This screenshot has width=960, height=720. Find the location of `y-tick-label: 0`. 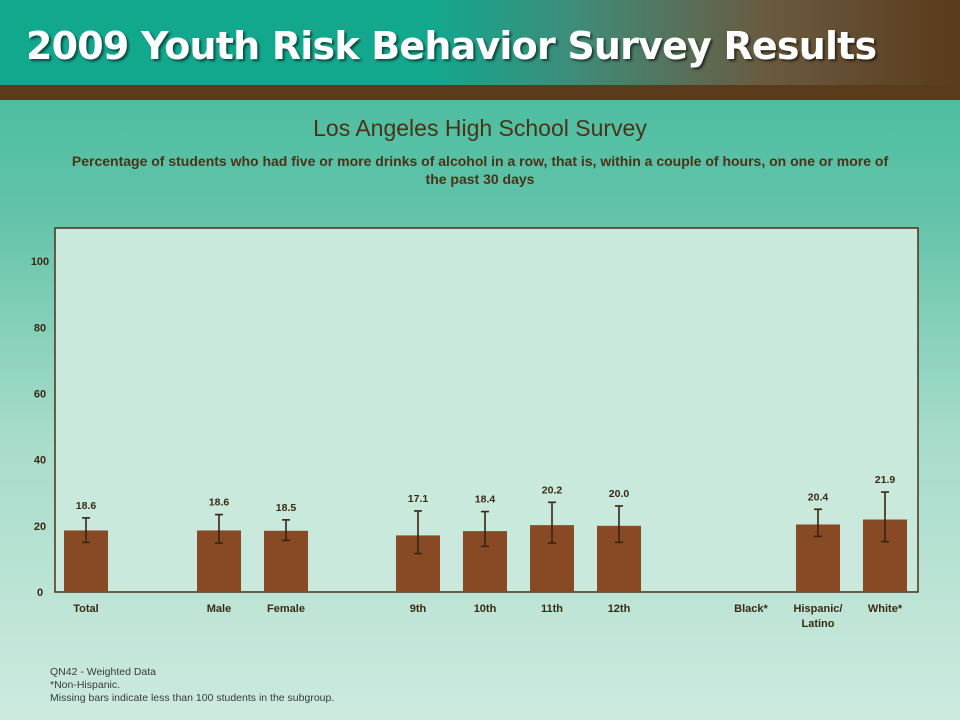

y-tick-label: 0 is located at coordinates (40, 593).